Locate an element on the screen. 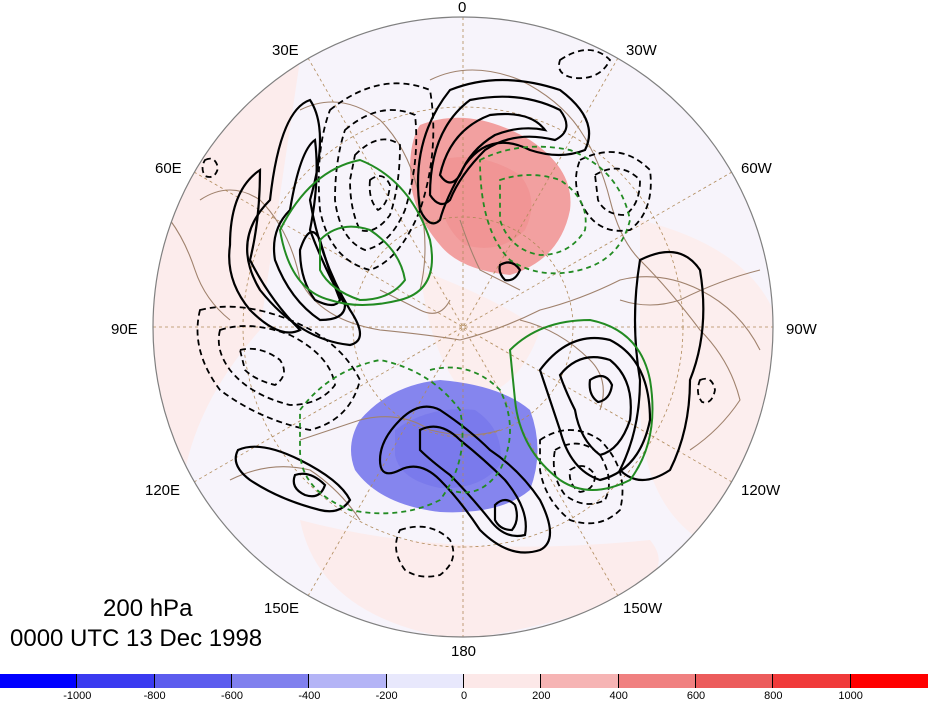  lon-label-30w: 30W is located at coordinates (641, 50).